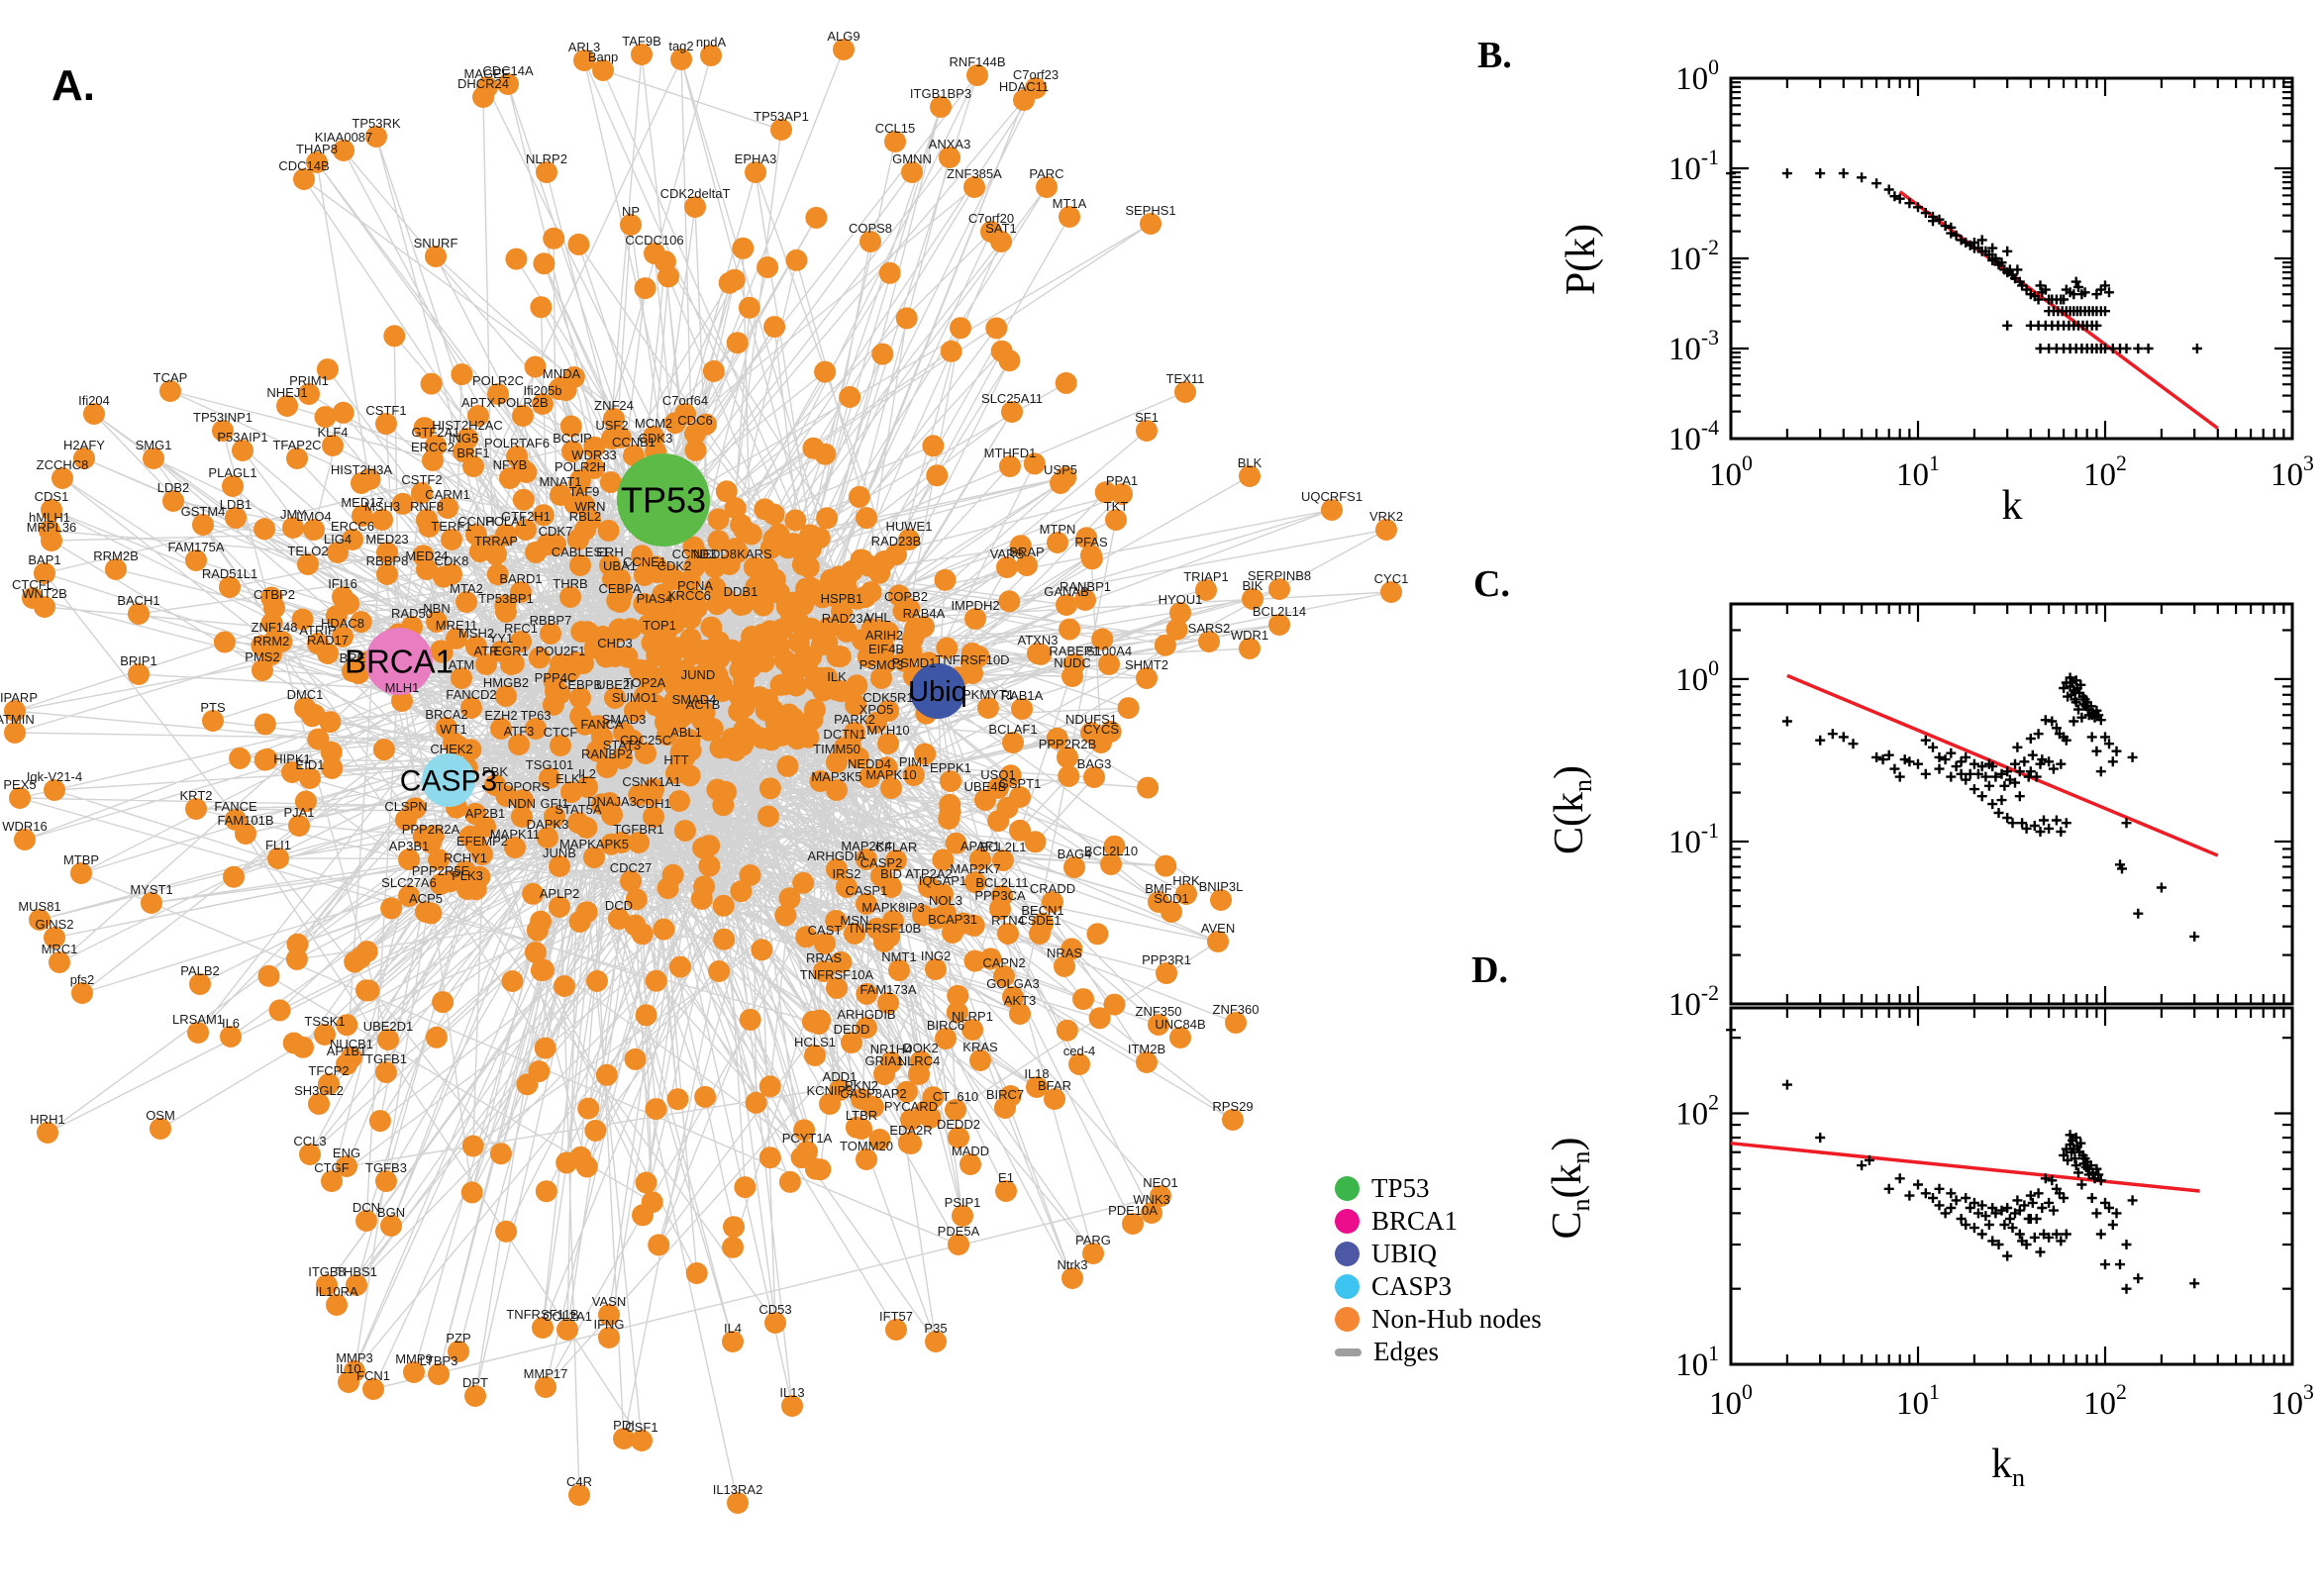 This screenshot has height=1596, width=2323. What do you see at coordinates (523, 786) in the screenshot?
I see `node-label: TOPORS` at bounding box center [523, 786].